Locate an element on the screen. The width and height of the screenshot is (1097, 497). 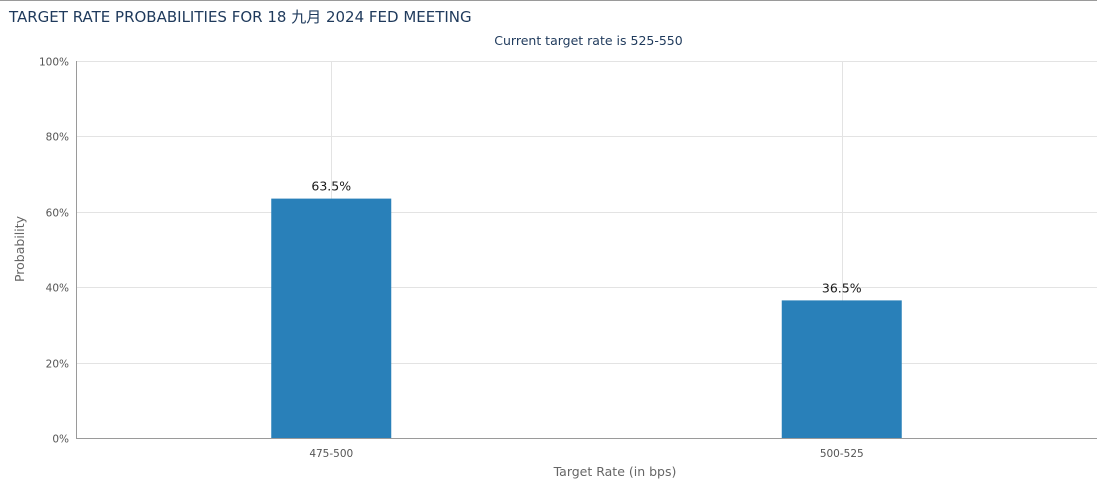
y-axis-title: Probability is located at coordinates (19, 248).